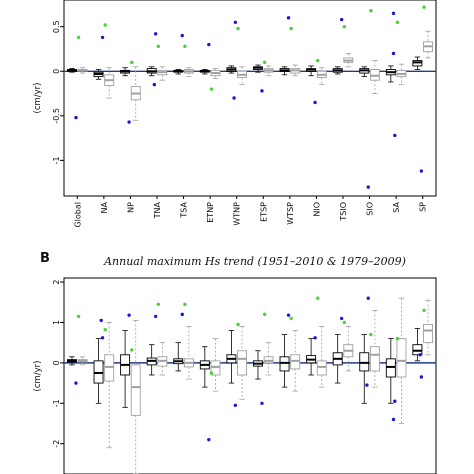 The height and width of the screenshot is (474, 474). What do you see at coordinates (77, 215) in the screenshot?
I see `panel-a-category-label: Global` at bounding box center [77, 215].